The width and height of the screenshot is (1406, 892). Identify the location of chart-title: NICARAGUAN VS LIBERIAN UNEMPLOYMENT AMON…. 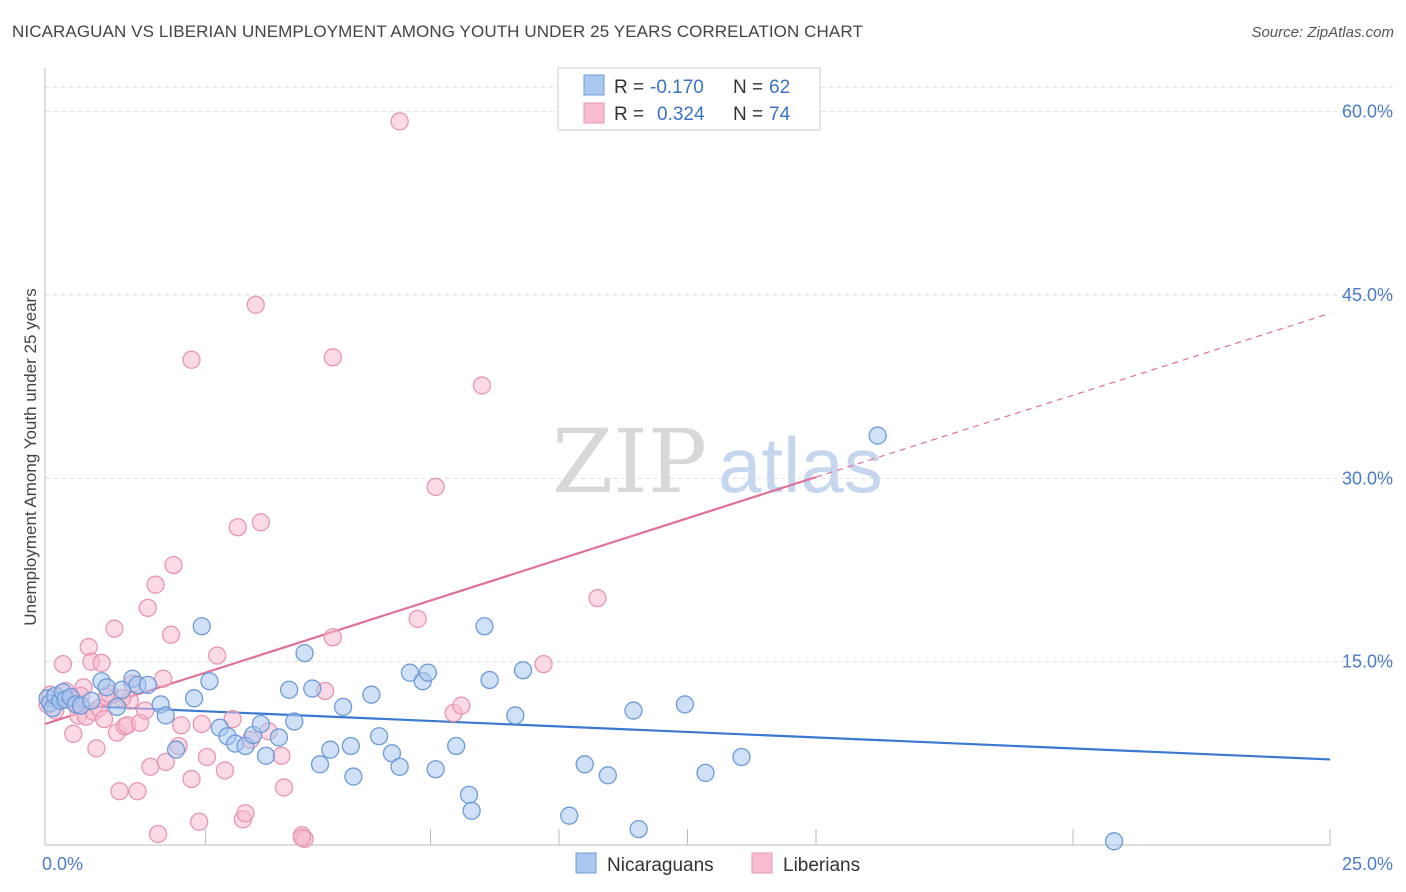
(437, 31).